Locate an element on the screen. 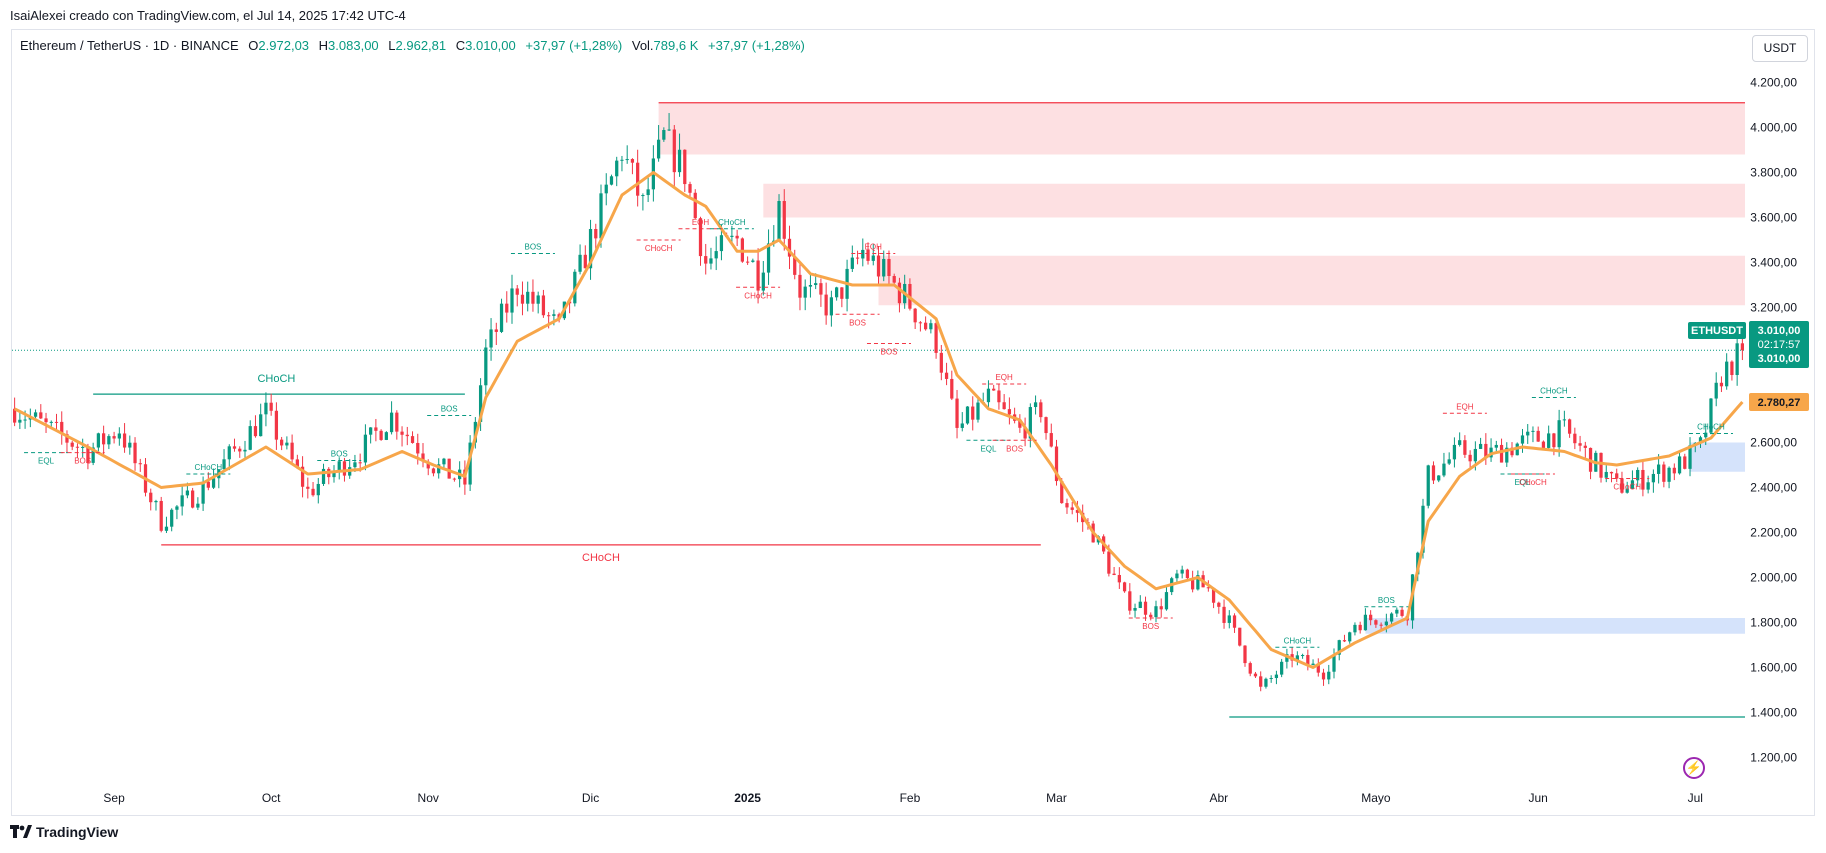 Image resolution: width=1826 pixels, height=853 pixels. open-value: 2.972,03 is located at coordinates (284, 45).